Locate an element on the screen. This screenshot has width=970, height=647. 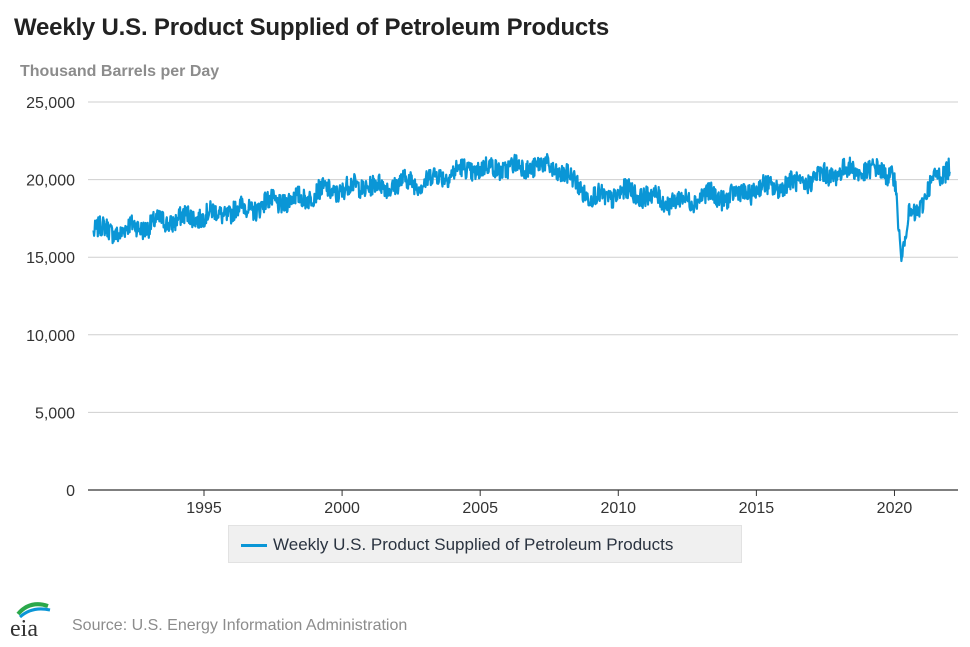
y-tick-labels: 0 5,000 10,000 15,000 20,000 25,000 is located at coordinates (50, 297).